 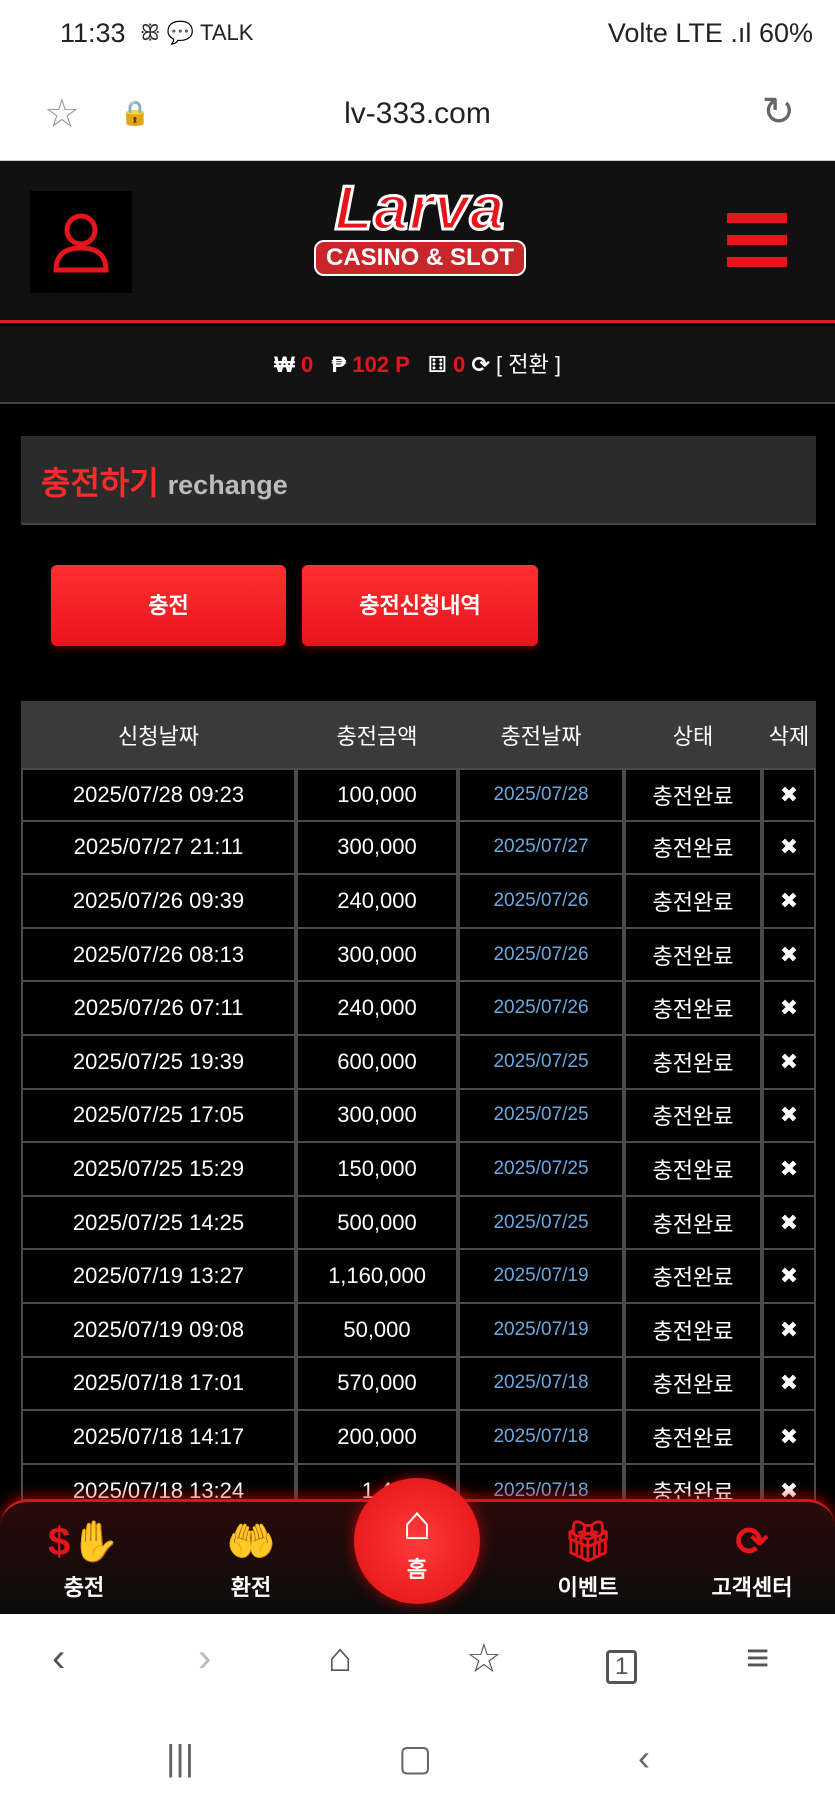 What do you see at coordinates (168, 605) in the screenshot?
I see `charge-button: 충전` at bounding box center [168, 605].